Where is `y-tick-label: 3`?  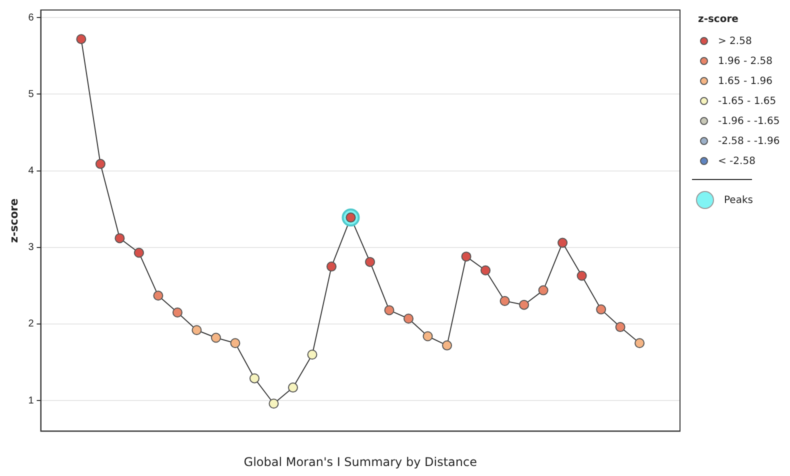 y-tick-label: 3 is located at coordinates (31, 248).